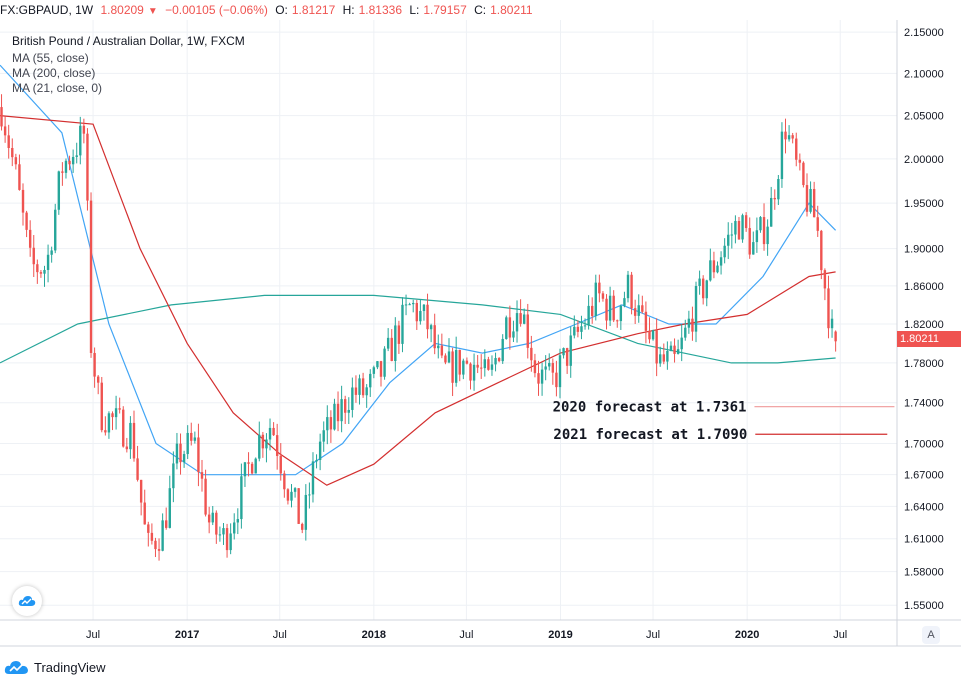  Describe the element at coordinates (216, 10) in the screenshot. I see `price-change: −0.00105 (−0.06%)` at that location.